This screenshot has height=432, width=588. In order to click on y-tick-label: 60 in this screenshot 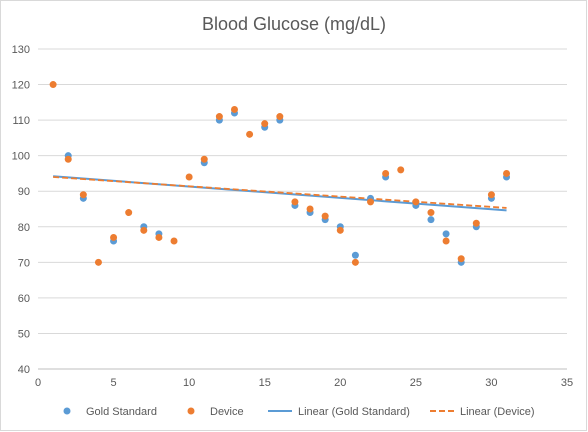, I will do `click(24, 299)`.